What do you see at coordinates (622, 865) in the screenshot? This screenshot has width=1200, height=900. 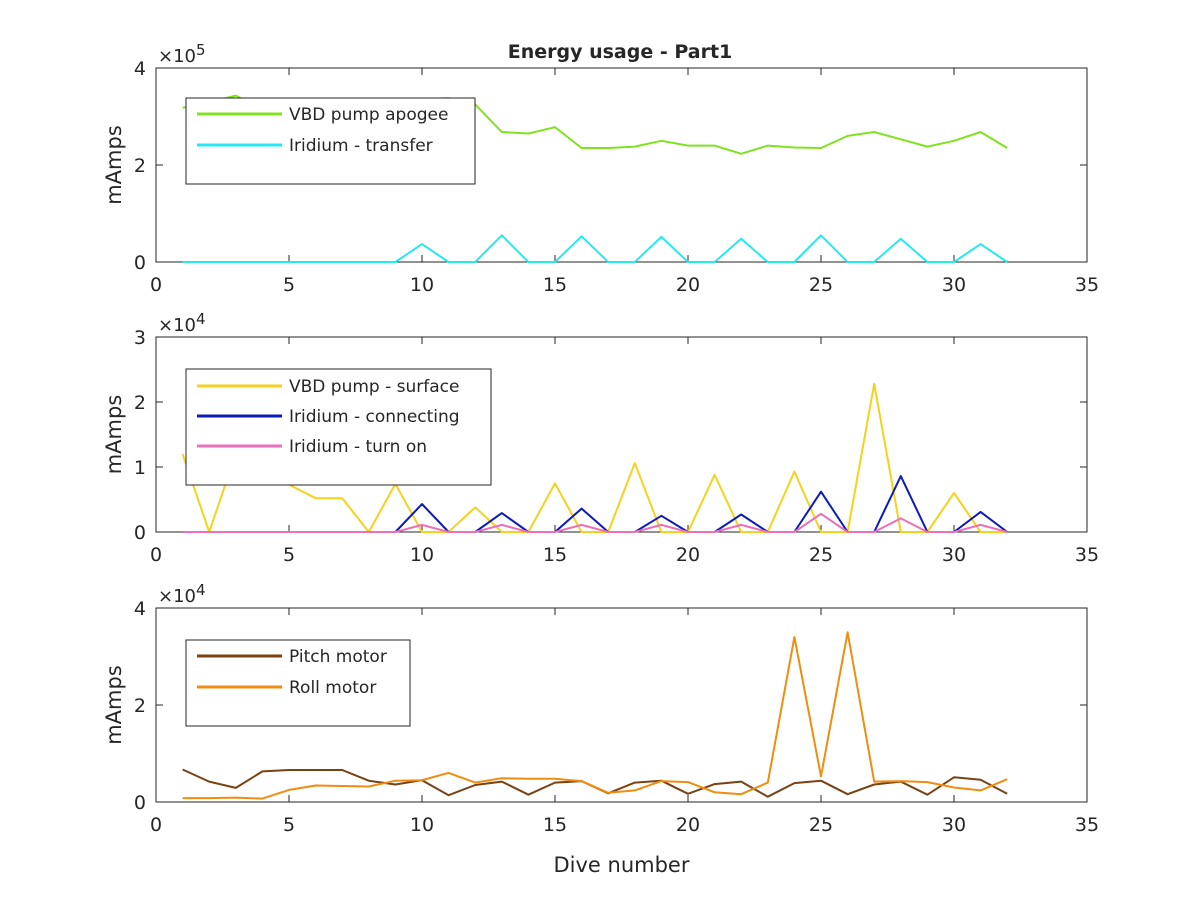 I see `x-axis-label: Dive number` at bounding box center [622, 865].